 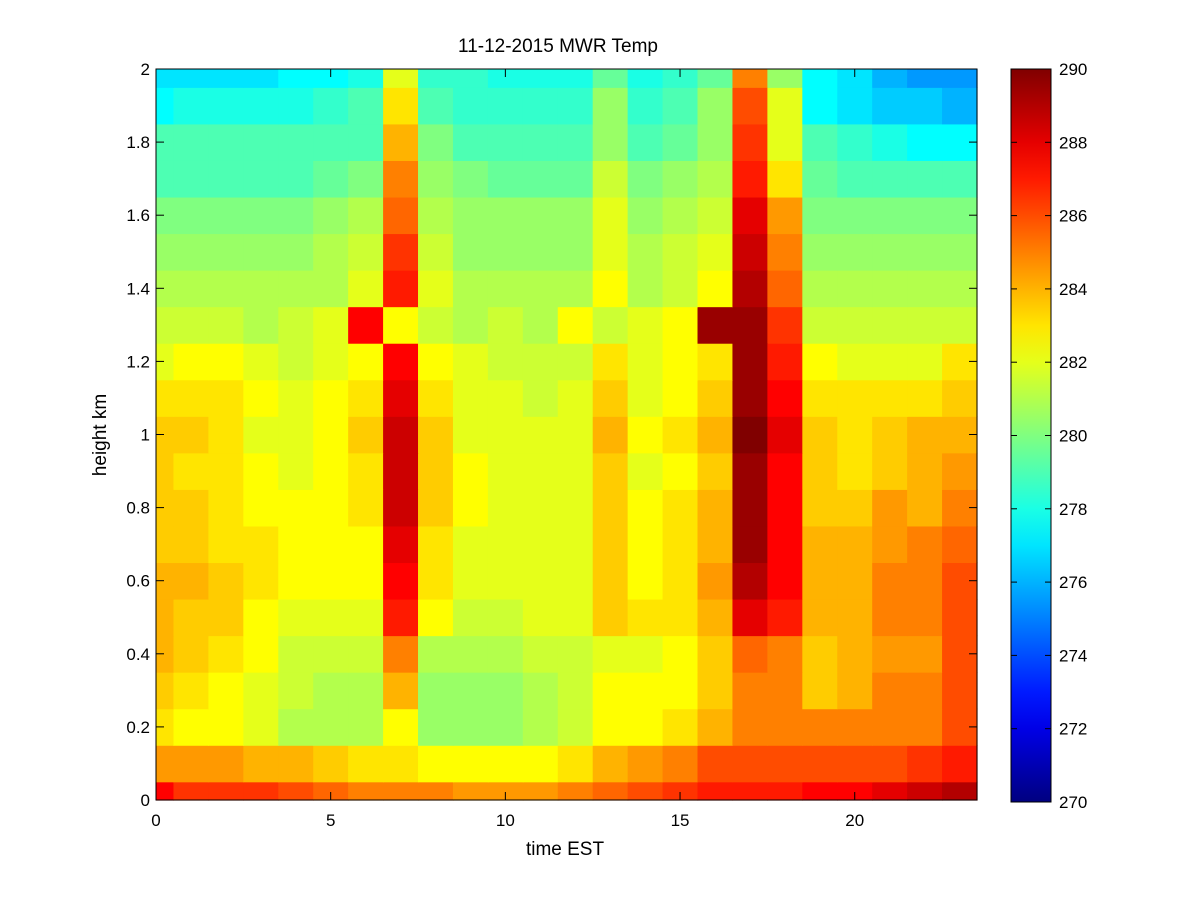 I want to click on y-tick-label: 0.4, so click(x=138, y=654).